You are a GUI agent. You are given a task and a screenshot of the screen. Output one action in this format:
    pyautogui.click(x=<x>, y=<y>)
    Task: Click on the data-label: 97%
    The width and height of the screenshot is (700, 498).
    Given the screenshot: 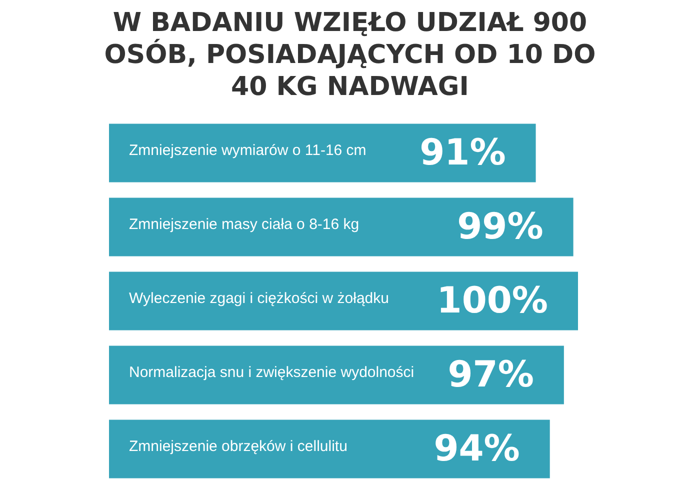 What is the action you would take?
    pyautogui.click(x=491, y=375)
    